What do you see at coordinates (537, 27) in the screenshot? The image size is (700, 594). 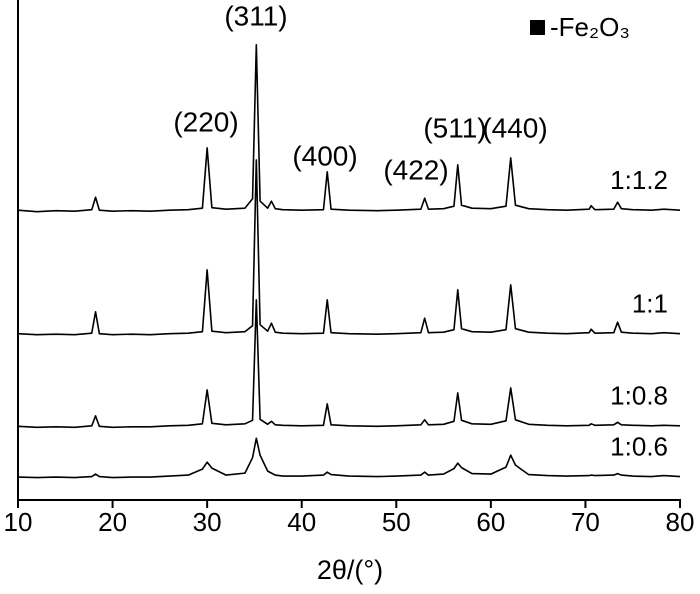 I see `legend-marker` at bounding box center [537, 27].